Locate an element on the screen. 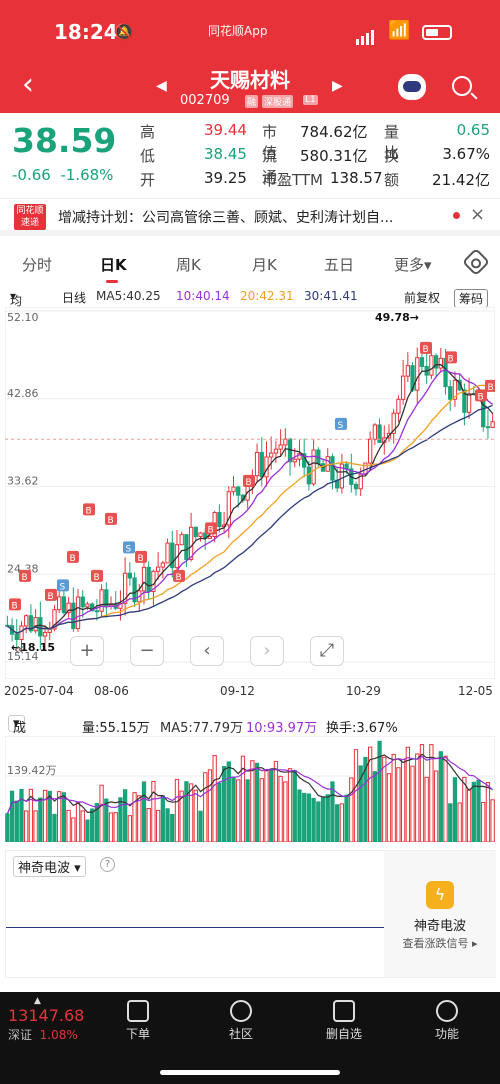 Image resolution: width=500 pixels, height=1084 pixels. indicator-select: 均线▾ is located at coordinates (16, 307).